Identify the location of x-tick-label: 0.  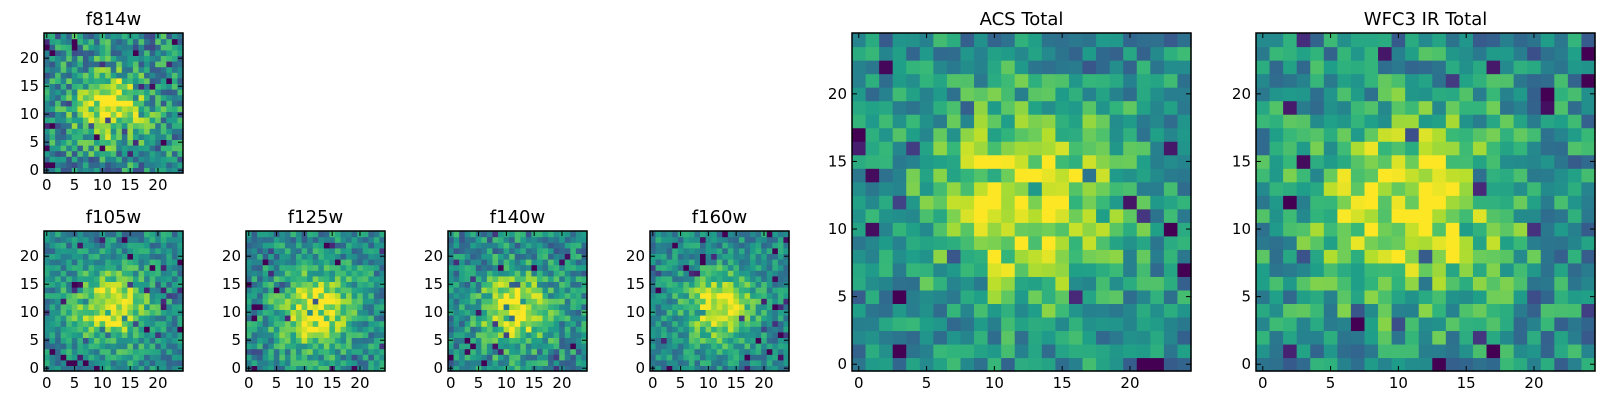
(249, 383).